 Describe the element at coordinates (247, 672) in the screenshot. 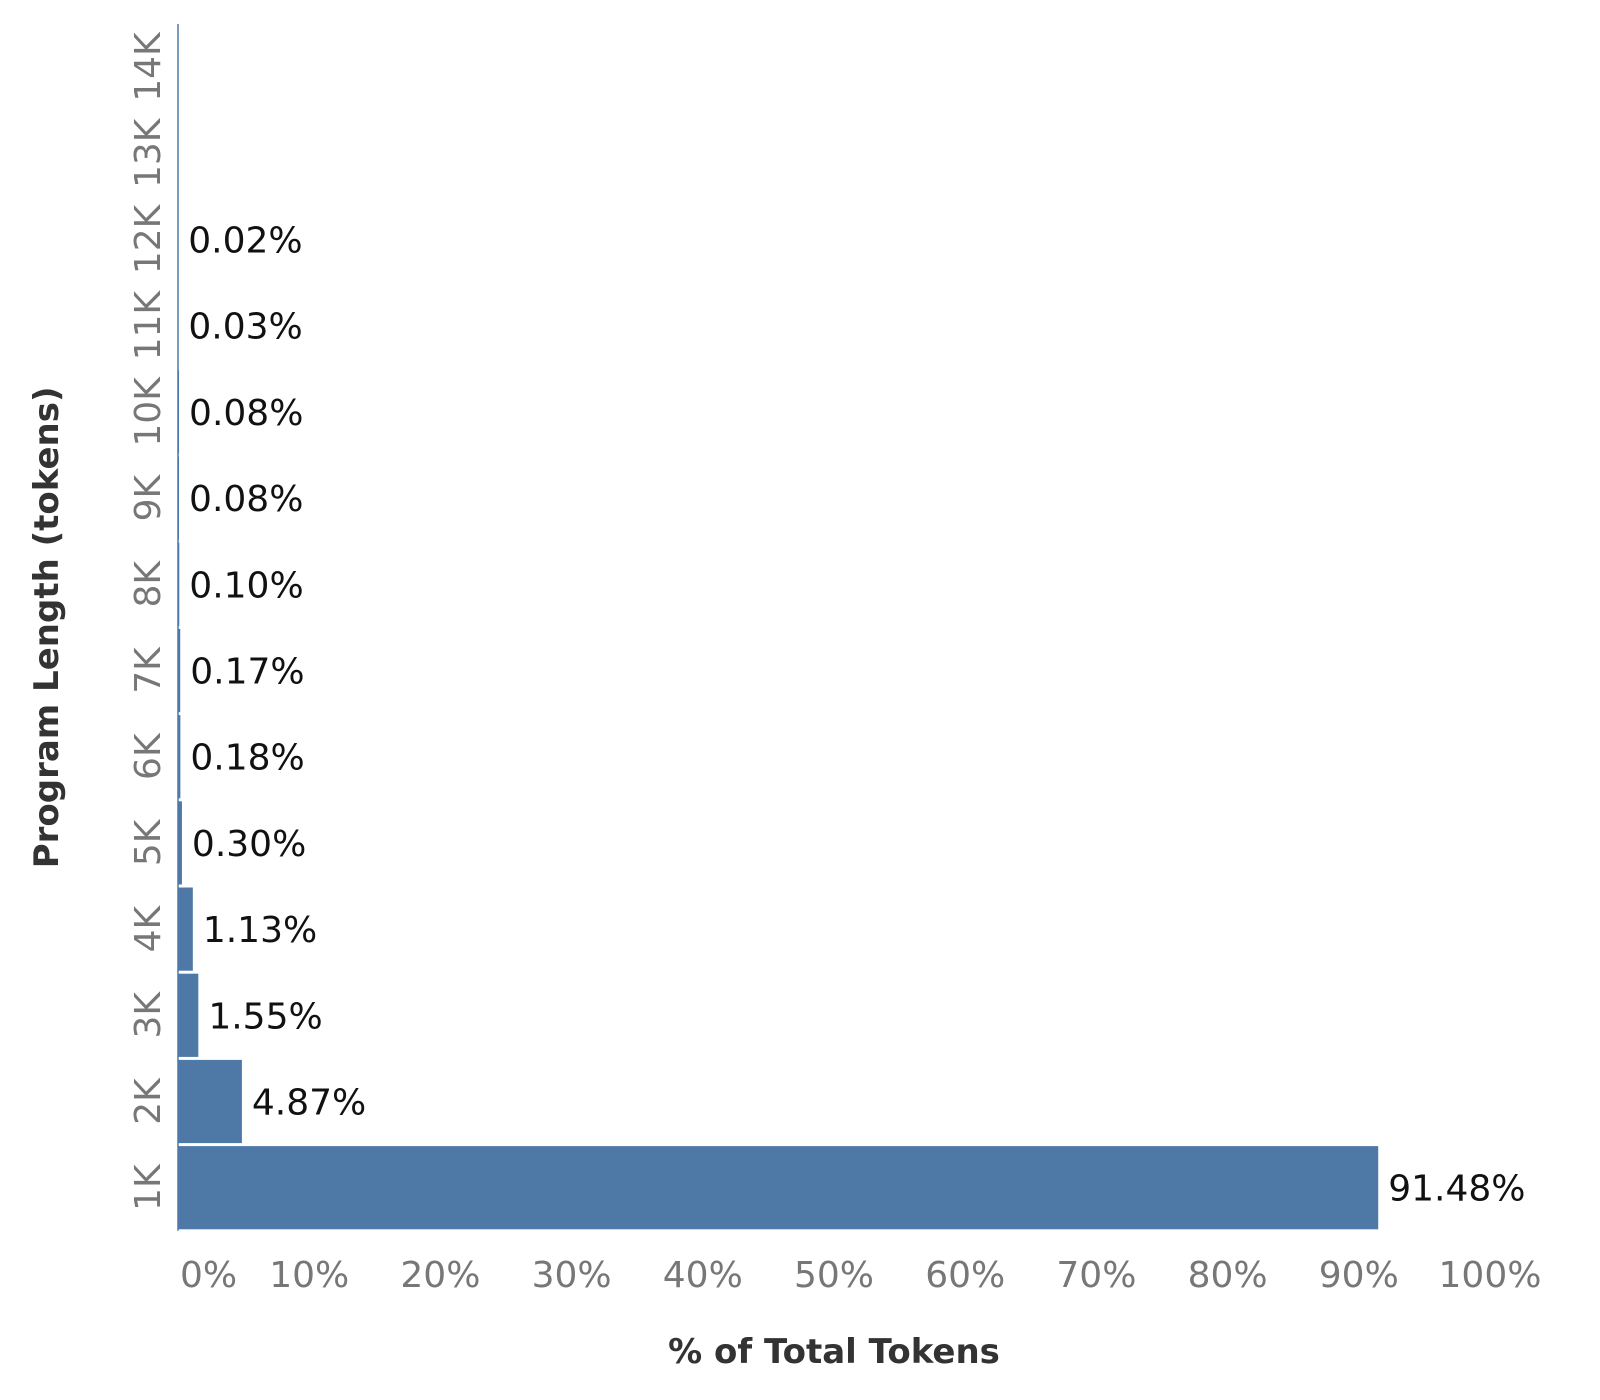

I see `data-label-7k: 0.17%` at that location.